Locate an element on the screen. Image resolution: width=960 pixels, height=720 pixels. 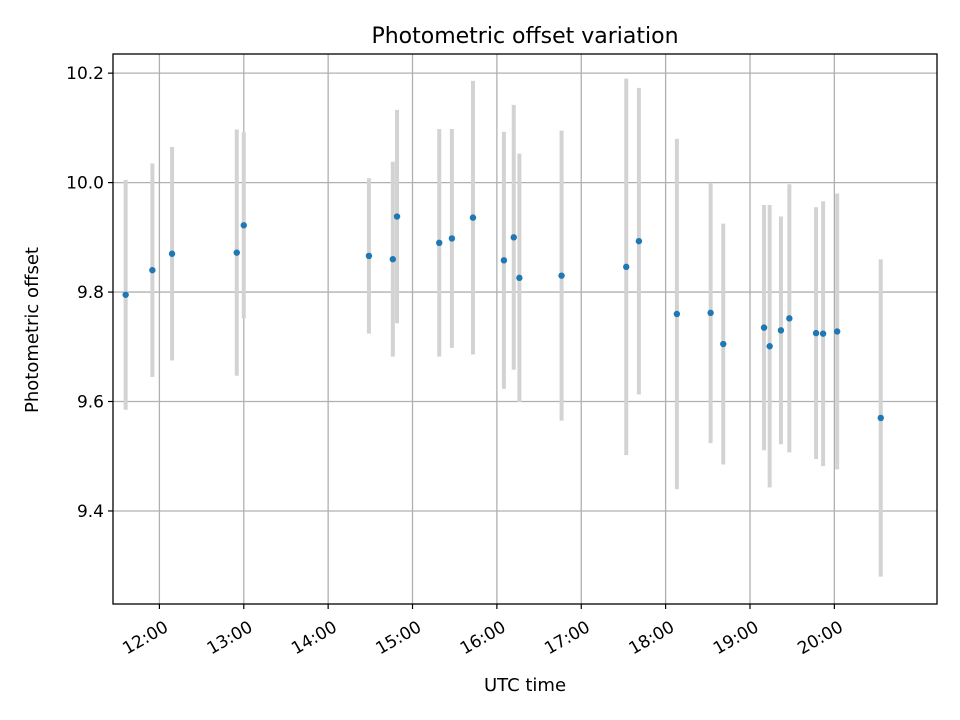
y-axis: 9.4 9.6 9.8 10.0 10.2 is located at coordinates (89, 293).